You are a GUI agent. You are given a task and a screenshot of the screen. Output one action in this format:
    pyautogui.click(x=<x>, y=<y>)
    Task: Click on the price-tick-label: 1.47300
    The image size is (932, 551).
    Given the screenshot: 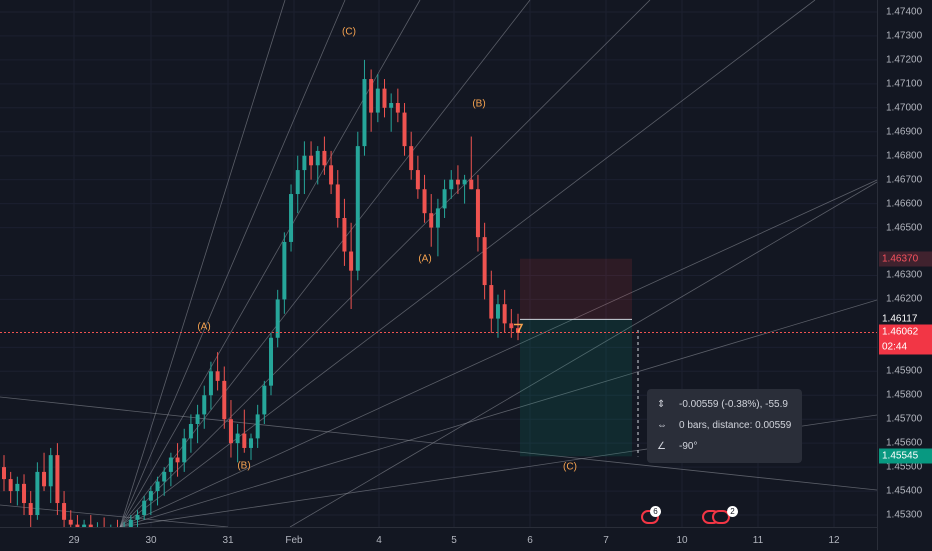 What is the action you would take?
    pyautogui.click(x=904, y=36)
    